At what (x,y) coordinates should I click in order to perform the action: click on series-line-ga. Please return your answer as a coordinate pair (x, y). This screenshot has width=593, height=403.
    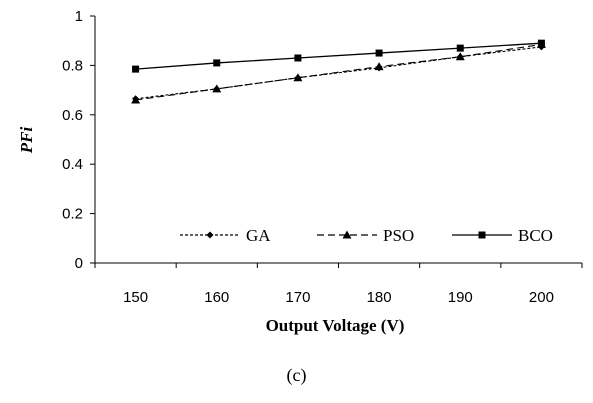
    Looking at the image, I should click on (338, 73).